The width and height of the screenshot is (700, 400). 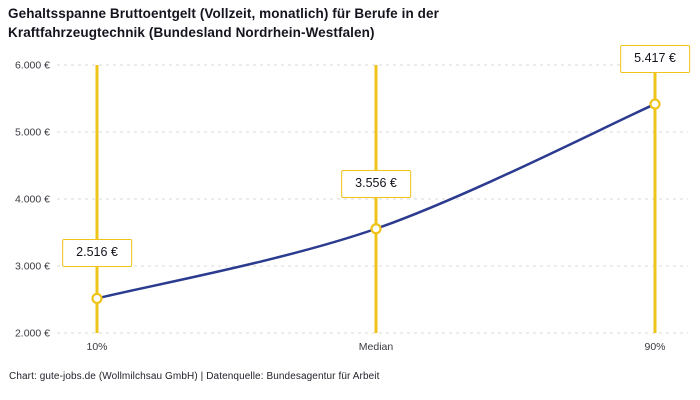 I want to click on value-label-90pct: 5.417 €, so click(x=655, y=59).